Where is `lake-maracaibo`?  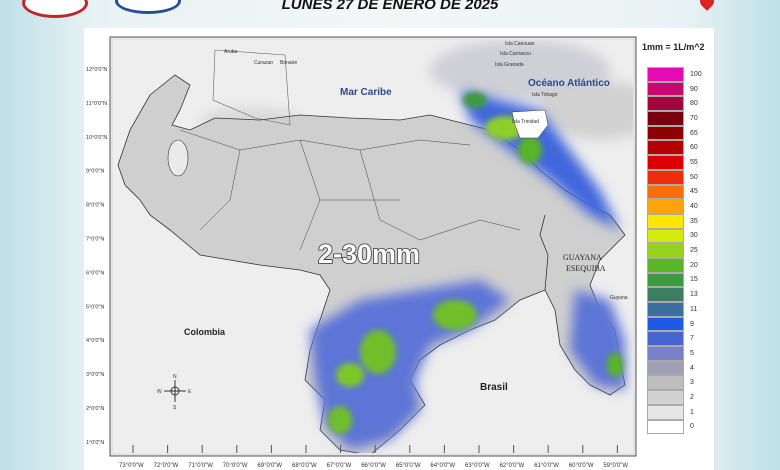 lake-maracaibo is located at coordinates (178, 158).